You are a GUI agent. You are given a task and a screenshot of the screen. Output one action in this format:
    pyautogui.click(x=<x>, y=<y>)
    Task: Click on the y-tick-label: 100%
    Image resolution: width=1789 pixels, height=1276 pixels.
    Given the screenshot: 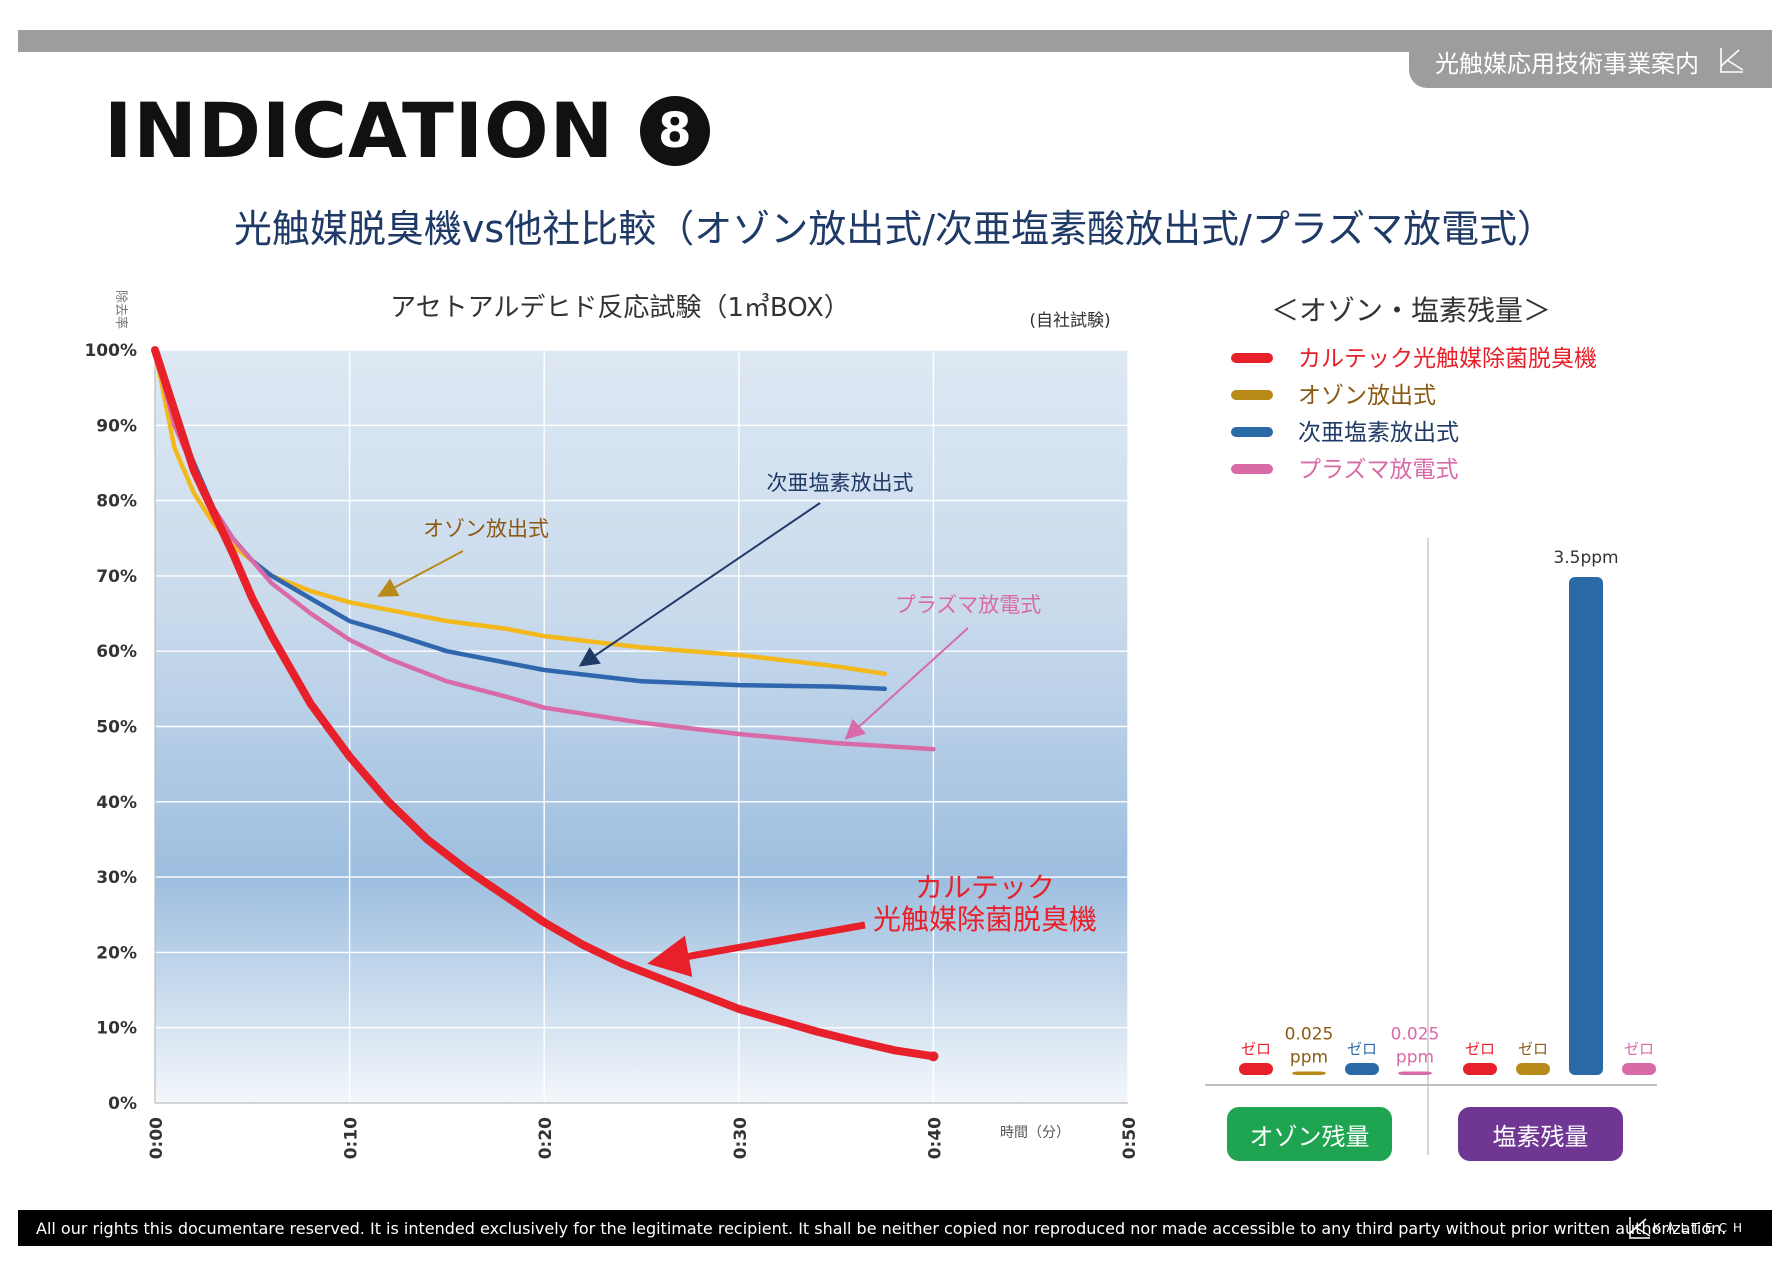 What is the action you would take?
    pyautogui.click(x=110, y=351)
    